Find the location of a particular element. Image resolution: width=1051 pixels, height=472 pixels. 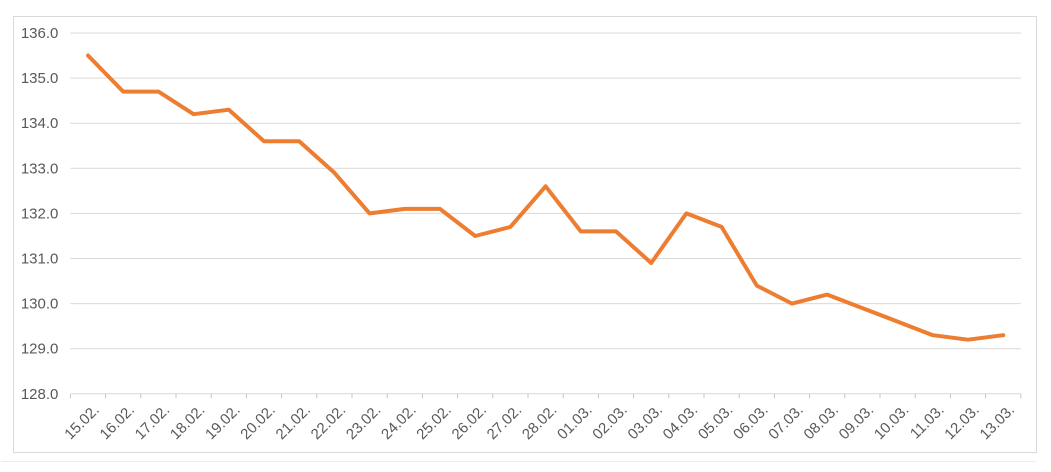

x-axis-label: 20.02. is located at coordinates (258, 423).